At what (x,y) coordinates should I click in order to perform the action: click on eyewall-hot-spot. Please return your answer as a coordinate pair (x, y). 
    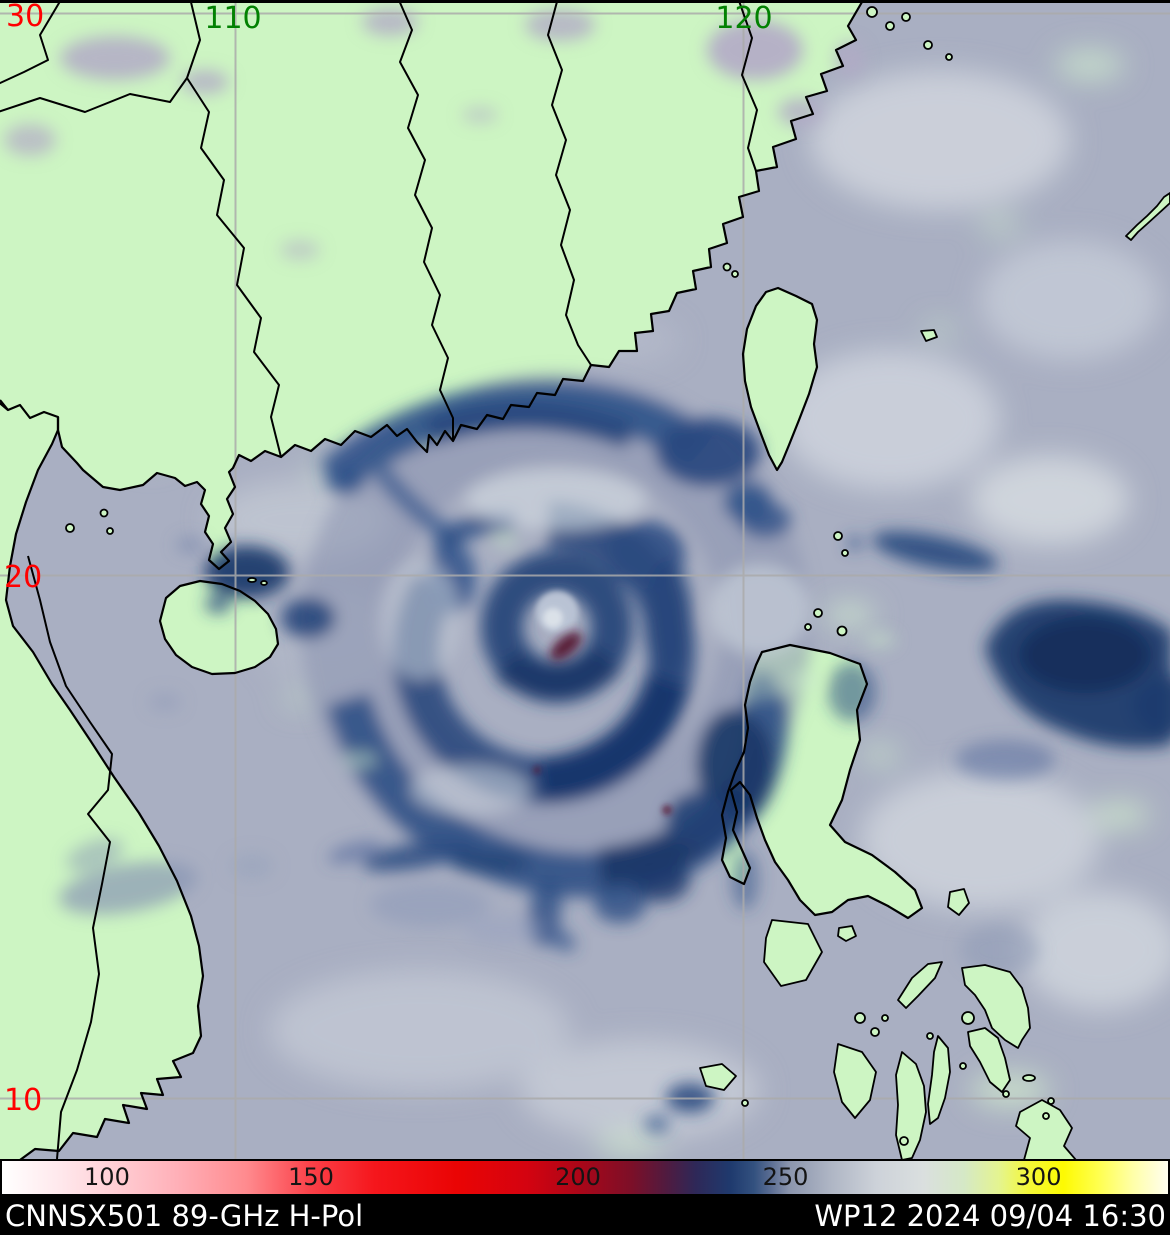
    Looking at the image, I should click on (566, 646).